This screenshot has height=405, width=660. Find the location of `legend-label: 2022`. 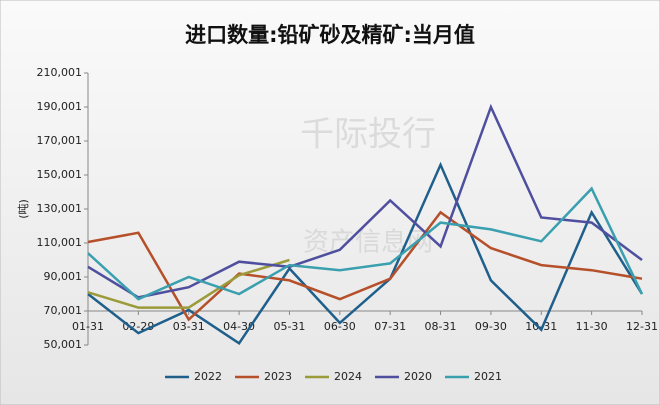

legend-label: 2022 is located at coordinates (208, 376).